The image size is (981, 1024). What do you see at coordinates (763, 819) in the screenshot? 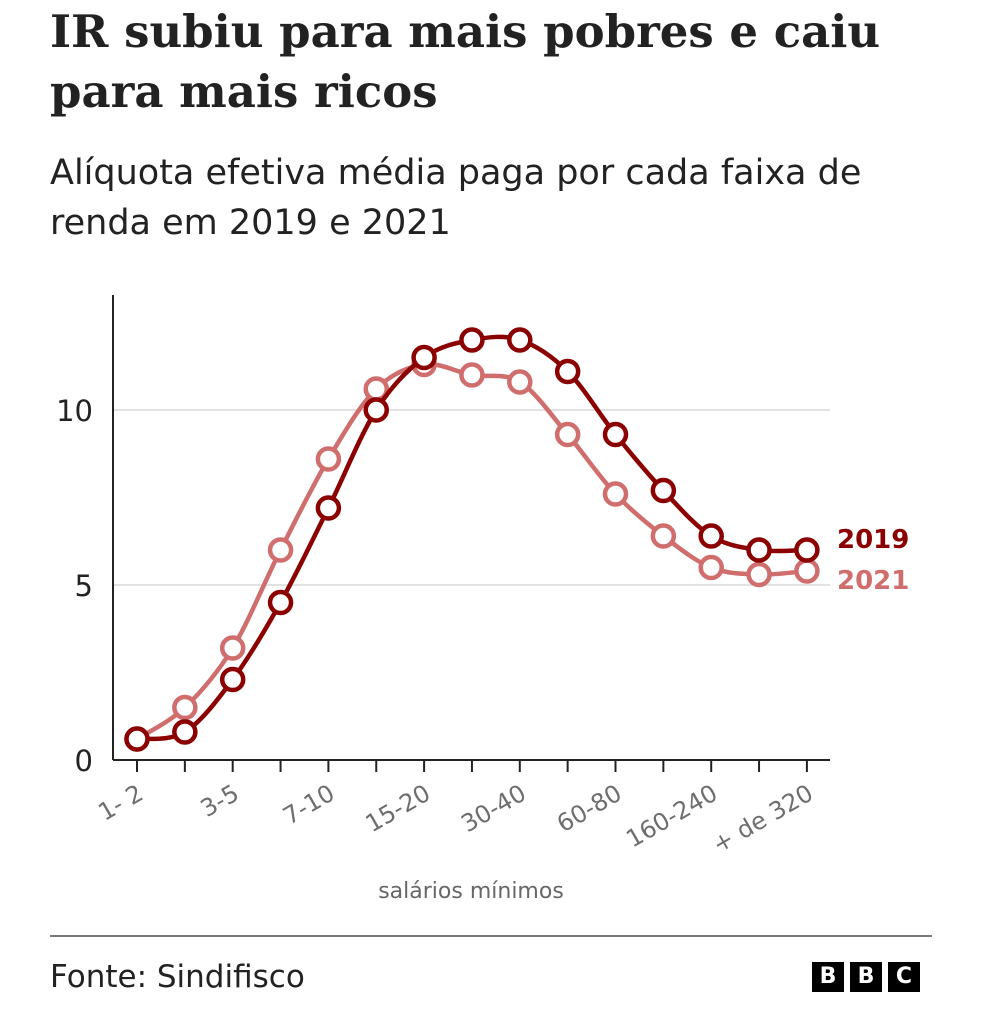
I see `x-tick-label: + de 320` at bounding box center [763, 819].